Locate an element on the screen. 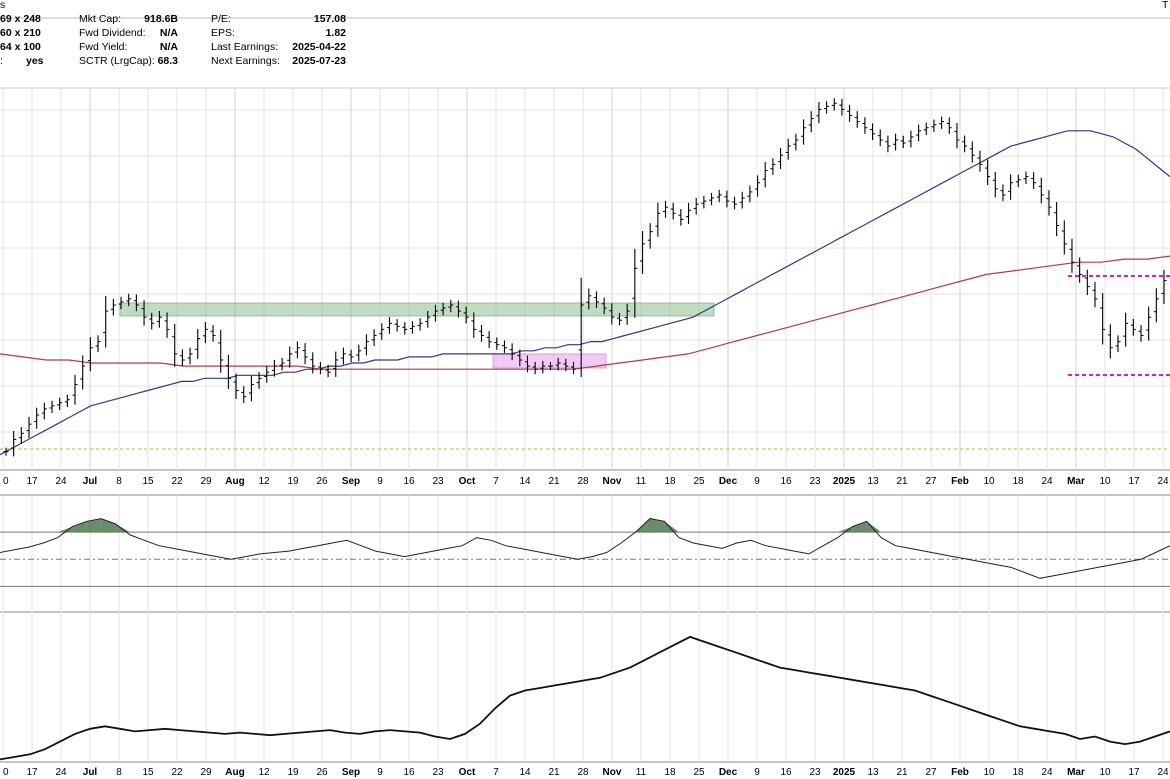 This screenshot has width=1170, height=779. mkt-cap-value: 918.6B is located at coordinates (161, 19).